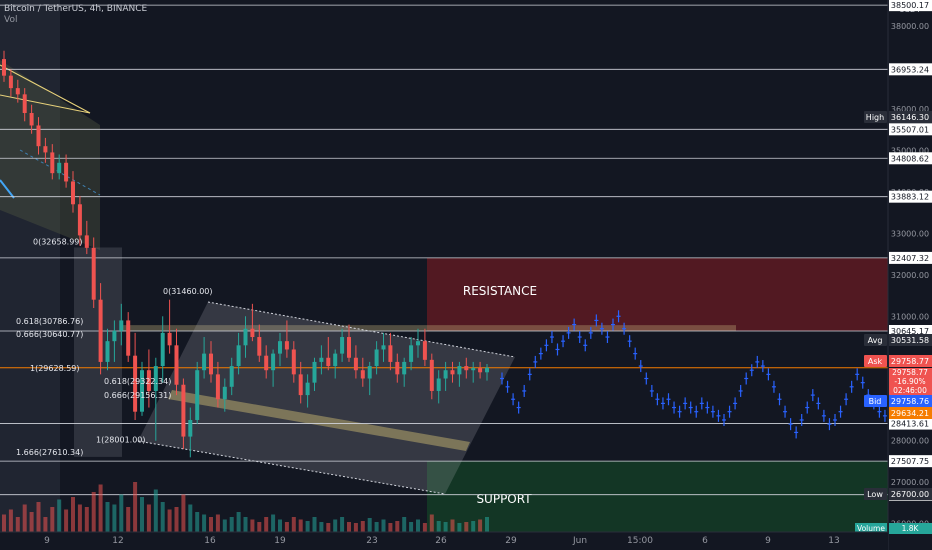  What do you see at coordinates (910, 26) in the screenshot?
I see `y-tick-label: 38000.00` at bounding box center [910, 26].